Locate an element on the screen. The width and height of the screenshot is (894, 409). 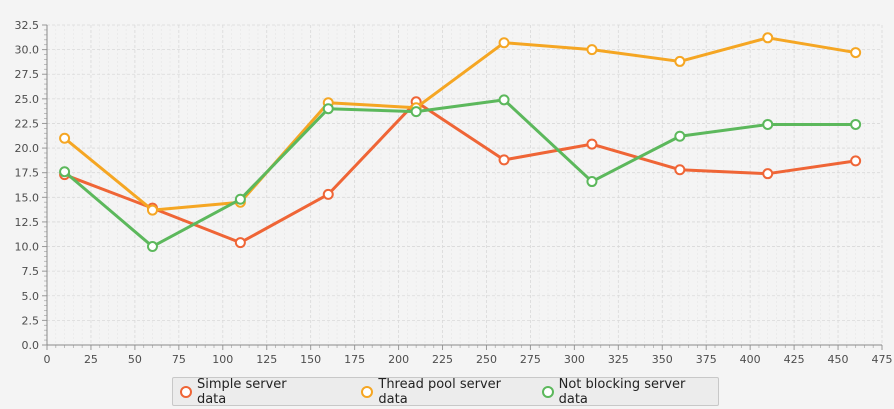
legend-item-not-blocking: Not blocking server data is located at coordinates (629, 391).